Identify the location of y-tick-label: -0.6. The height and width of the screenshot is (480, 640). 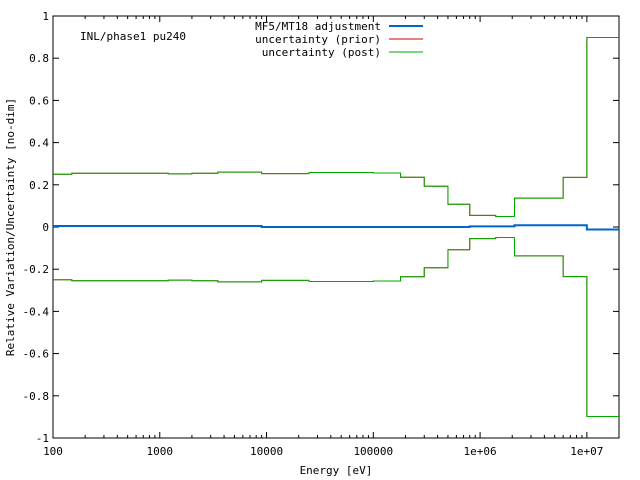
(36, 354).